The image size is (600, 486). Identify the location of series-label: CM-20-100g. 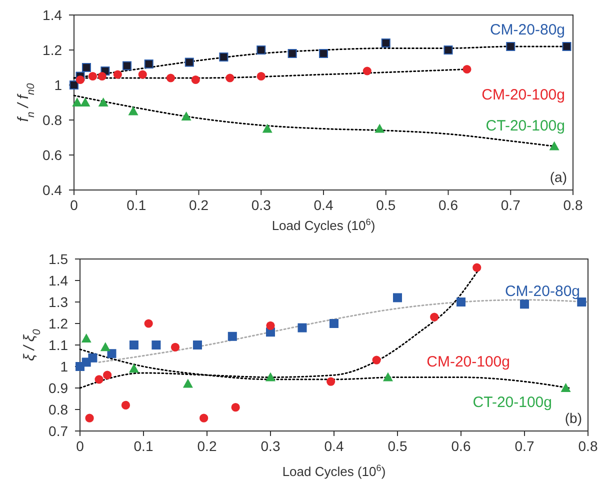
(523, 95).